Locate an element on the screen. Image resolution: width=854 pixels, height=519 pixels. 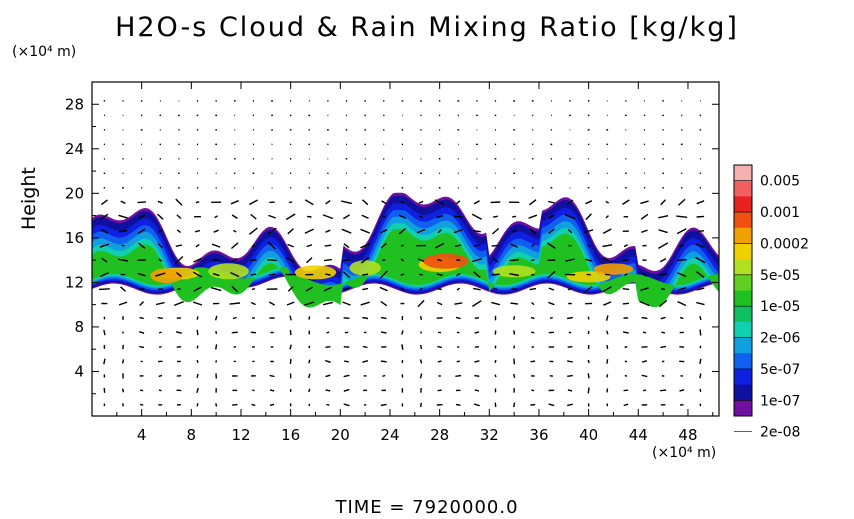
colorbar-label: 5e-07 is located at coordinates (780, 370).